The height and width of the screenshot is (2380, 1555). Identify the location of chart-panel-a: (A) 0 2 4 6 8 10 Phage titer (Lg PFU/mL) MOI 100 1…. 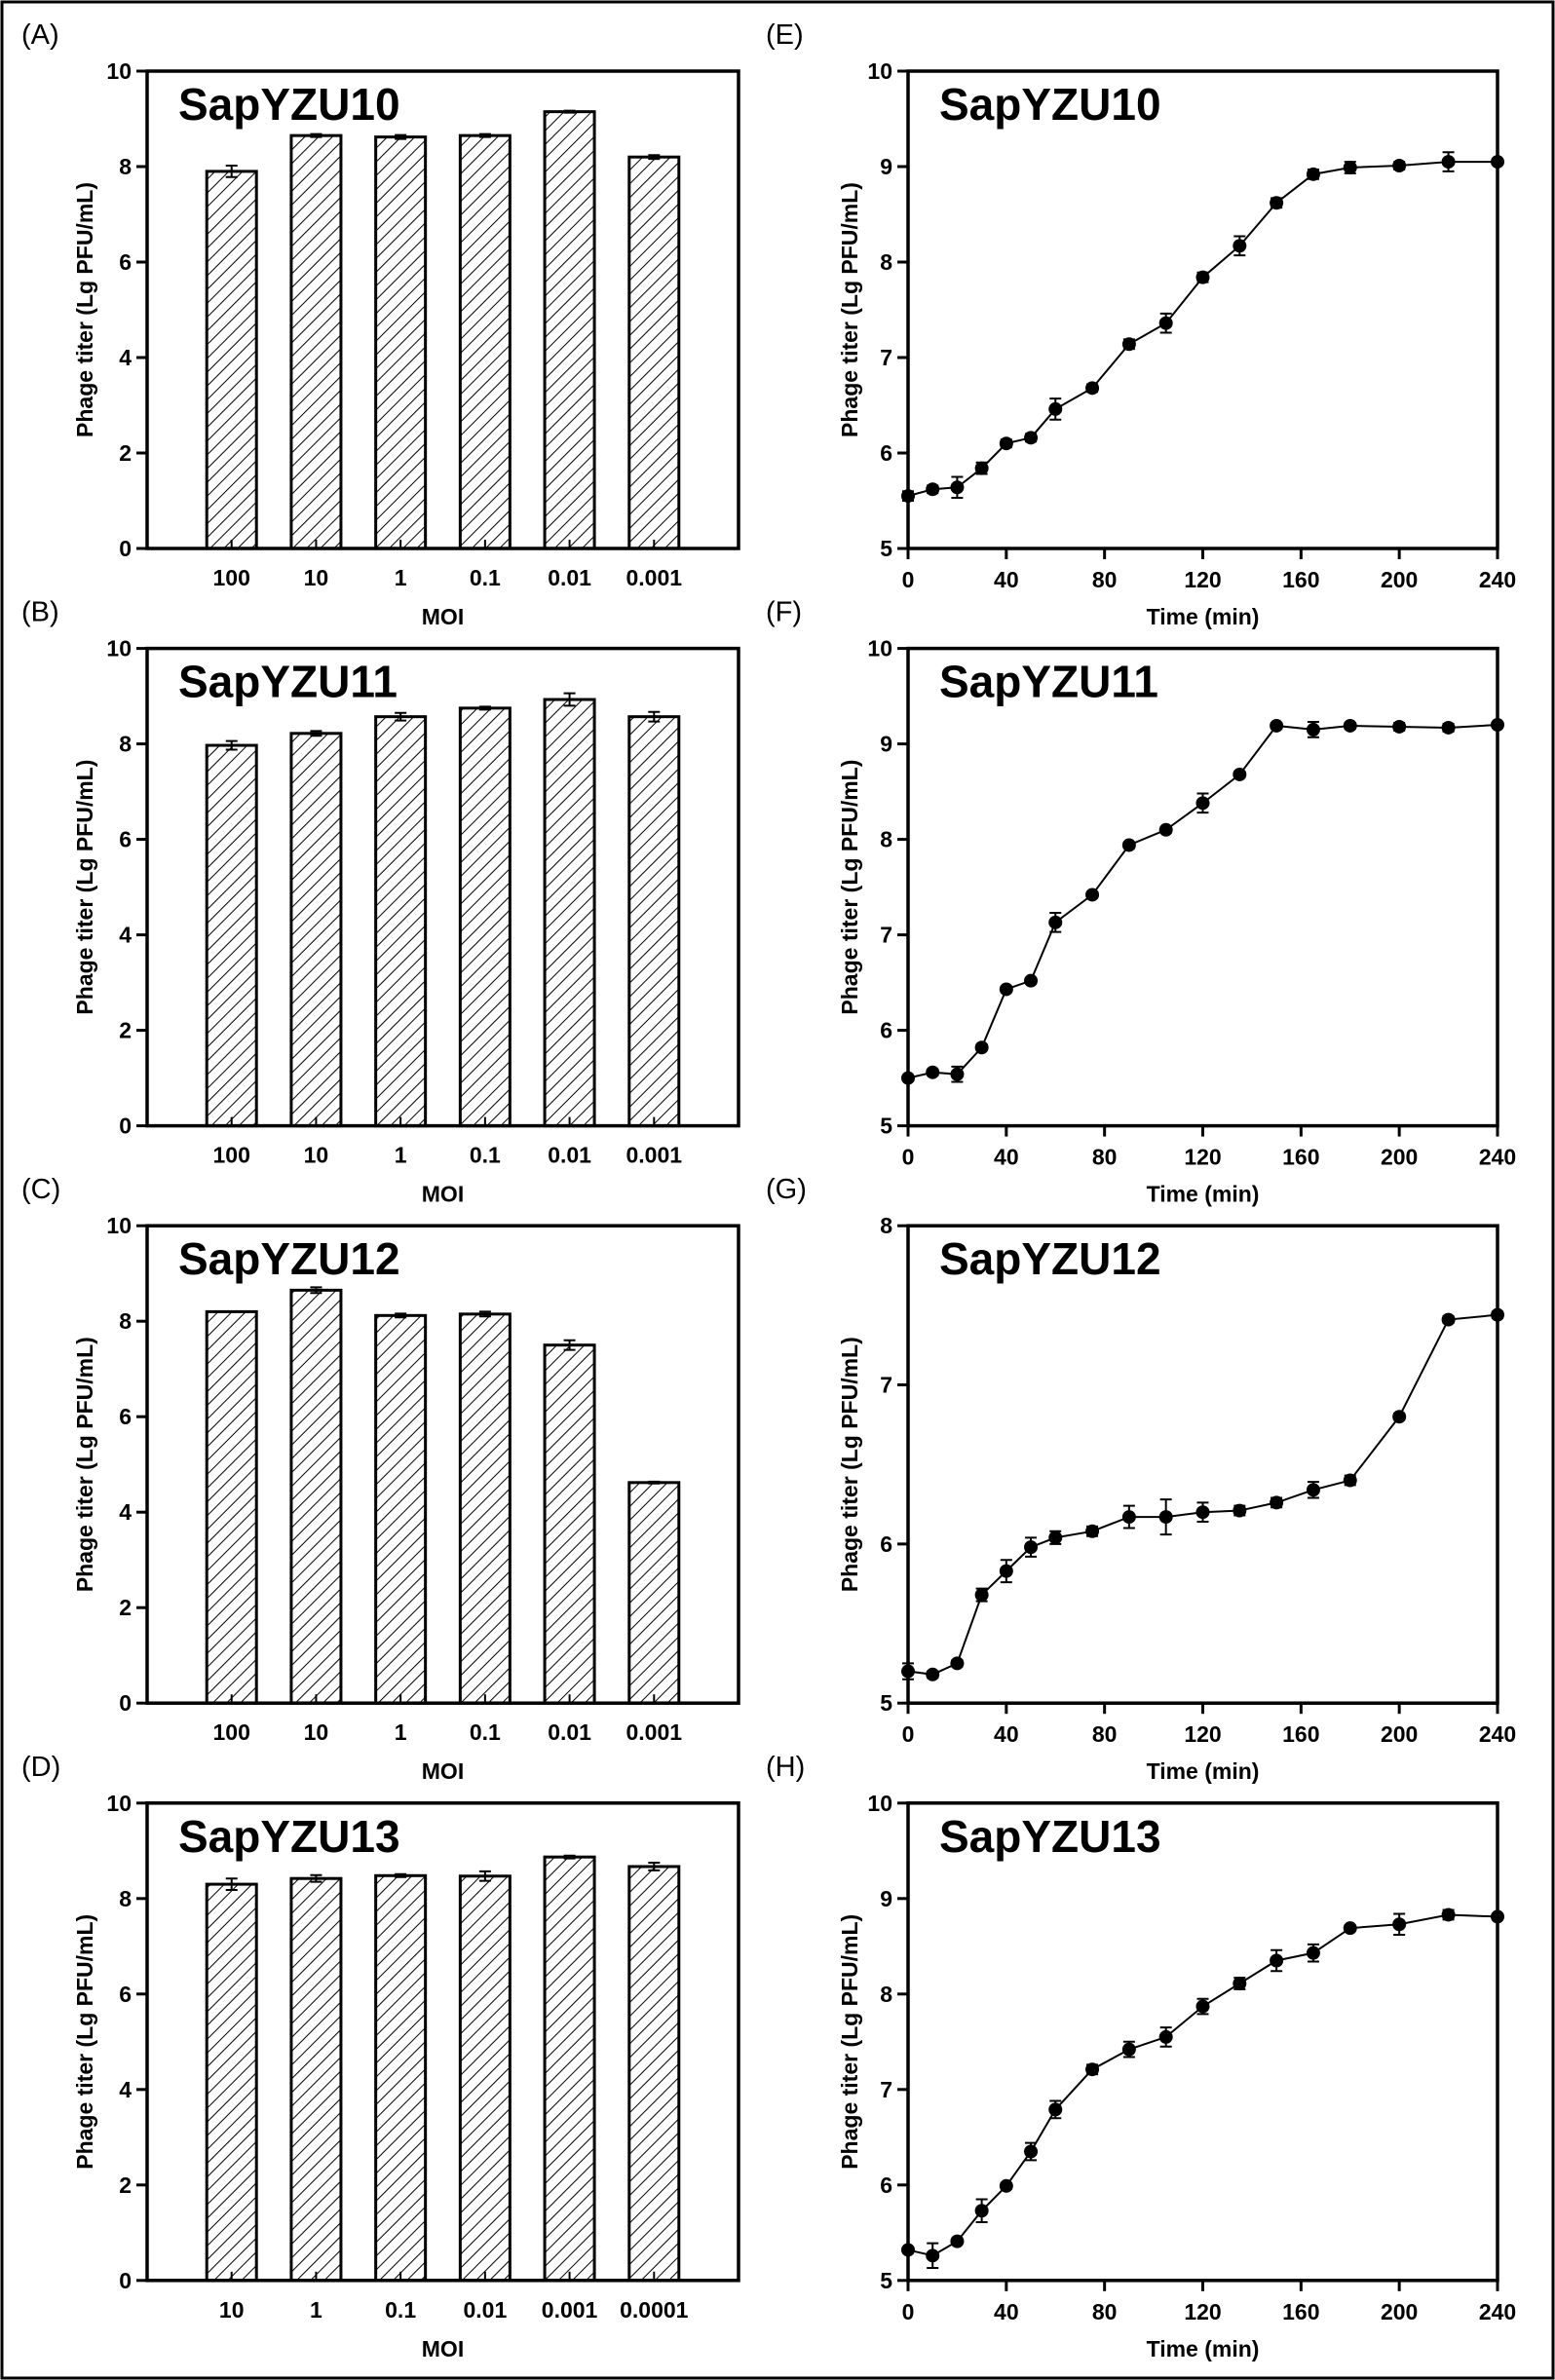
(380, 324).